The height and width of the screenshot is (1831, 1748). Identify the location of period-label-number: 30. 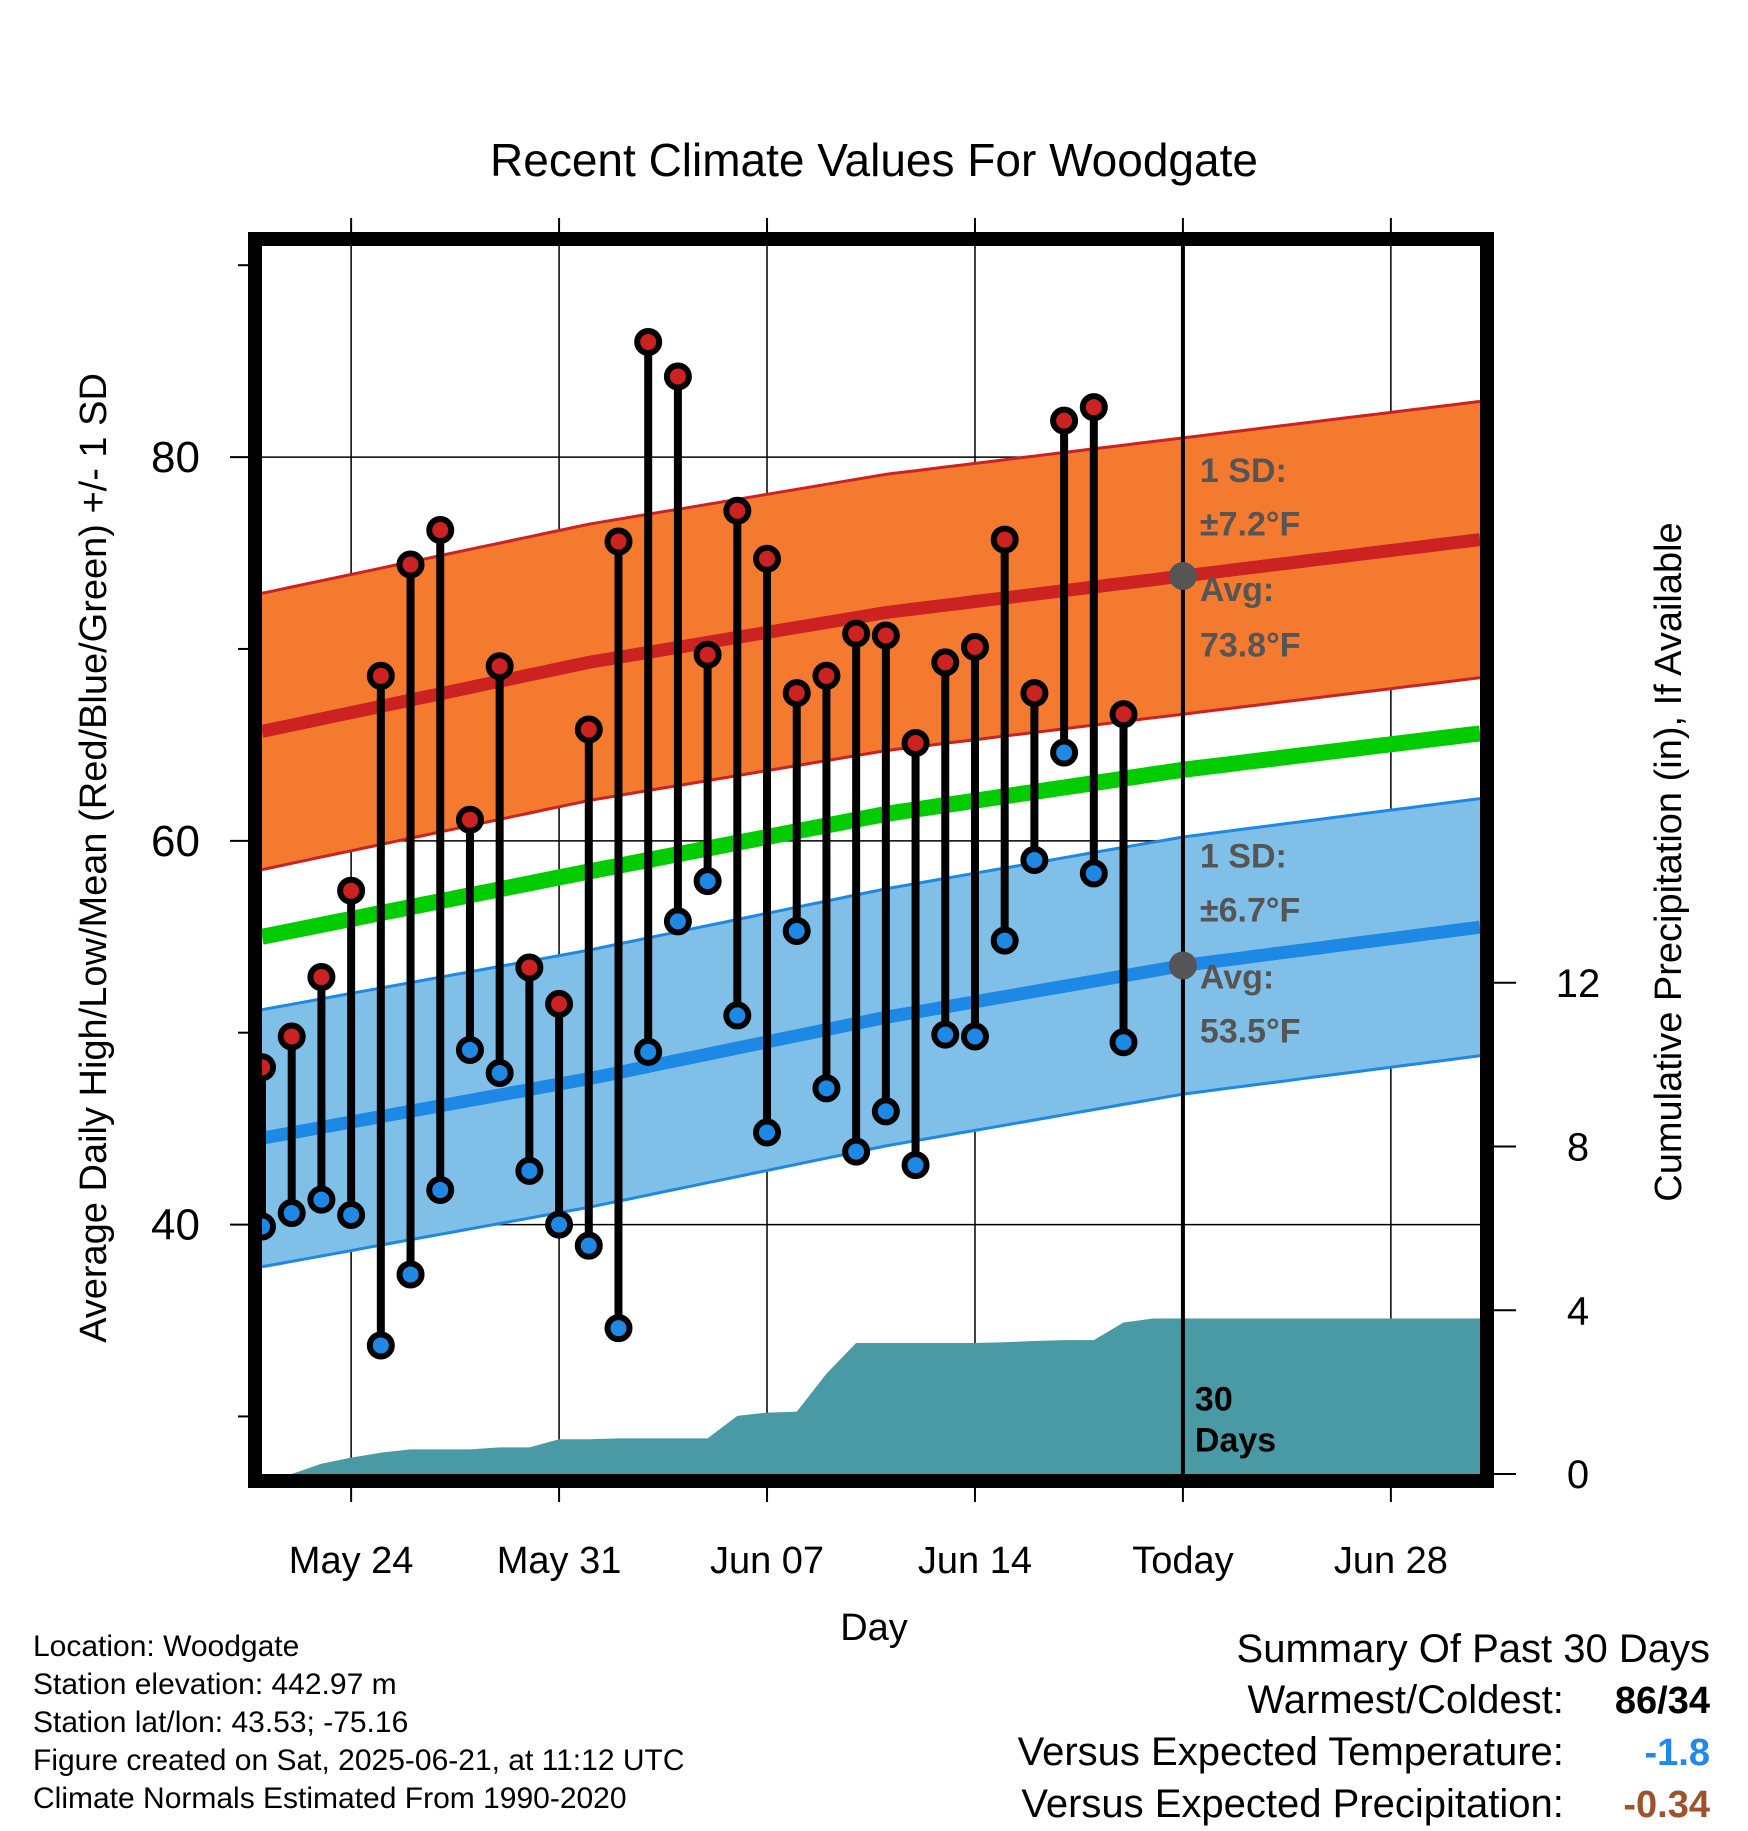
(1214, 1400).